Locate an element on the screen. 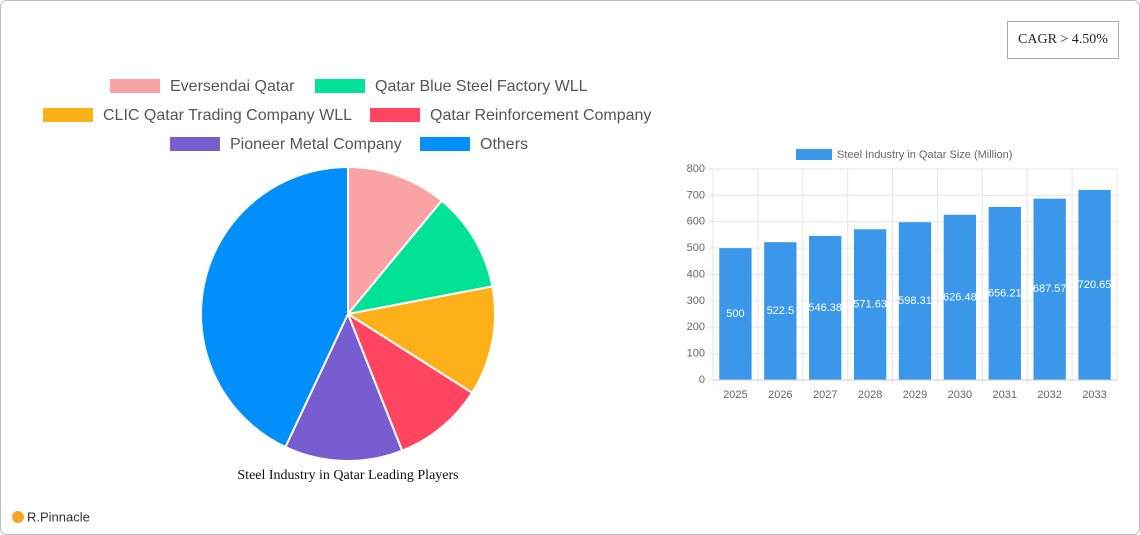 This screenshot has height=535, width=1140. logo-icon is located at coordinates (18, 517).